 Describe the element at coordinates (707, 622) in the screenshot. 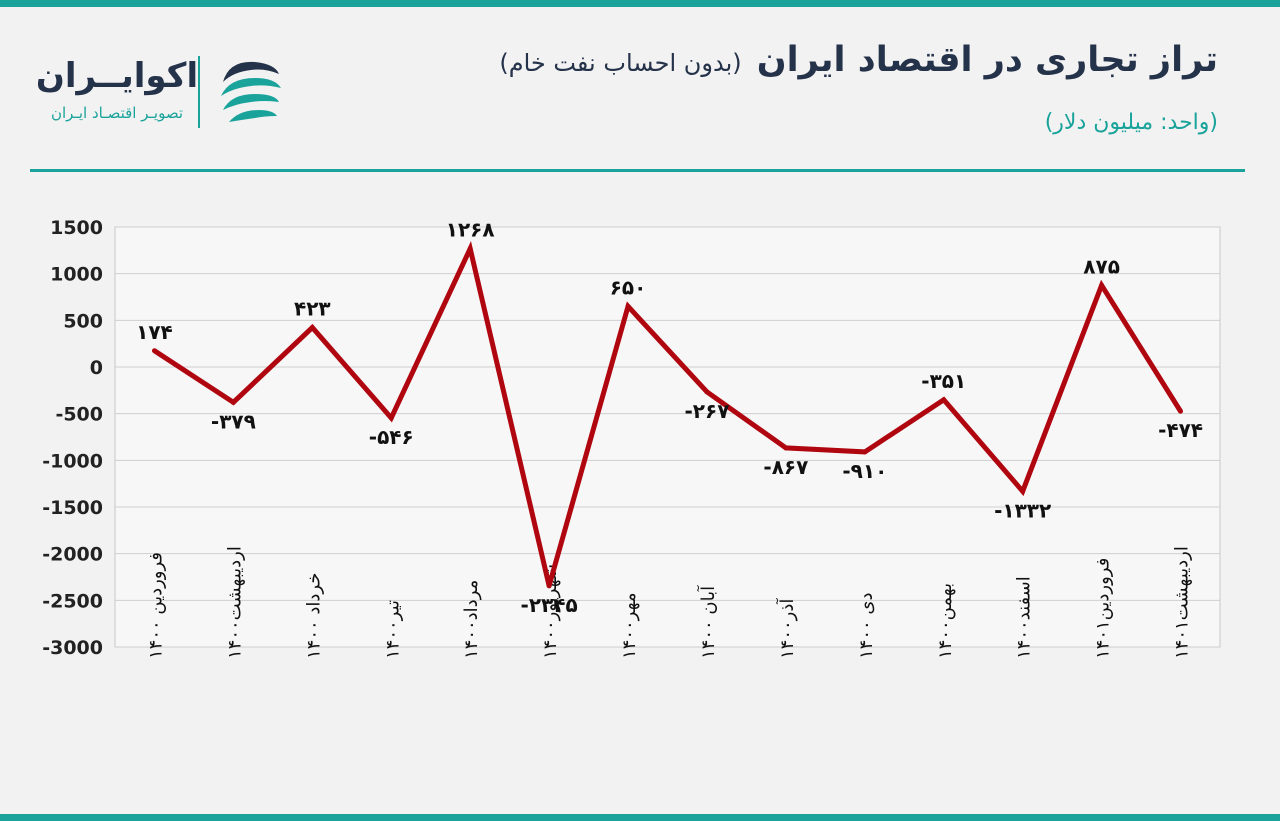

I see `x-tick-label: آبان ۱۴۰۰` at that location.